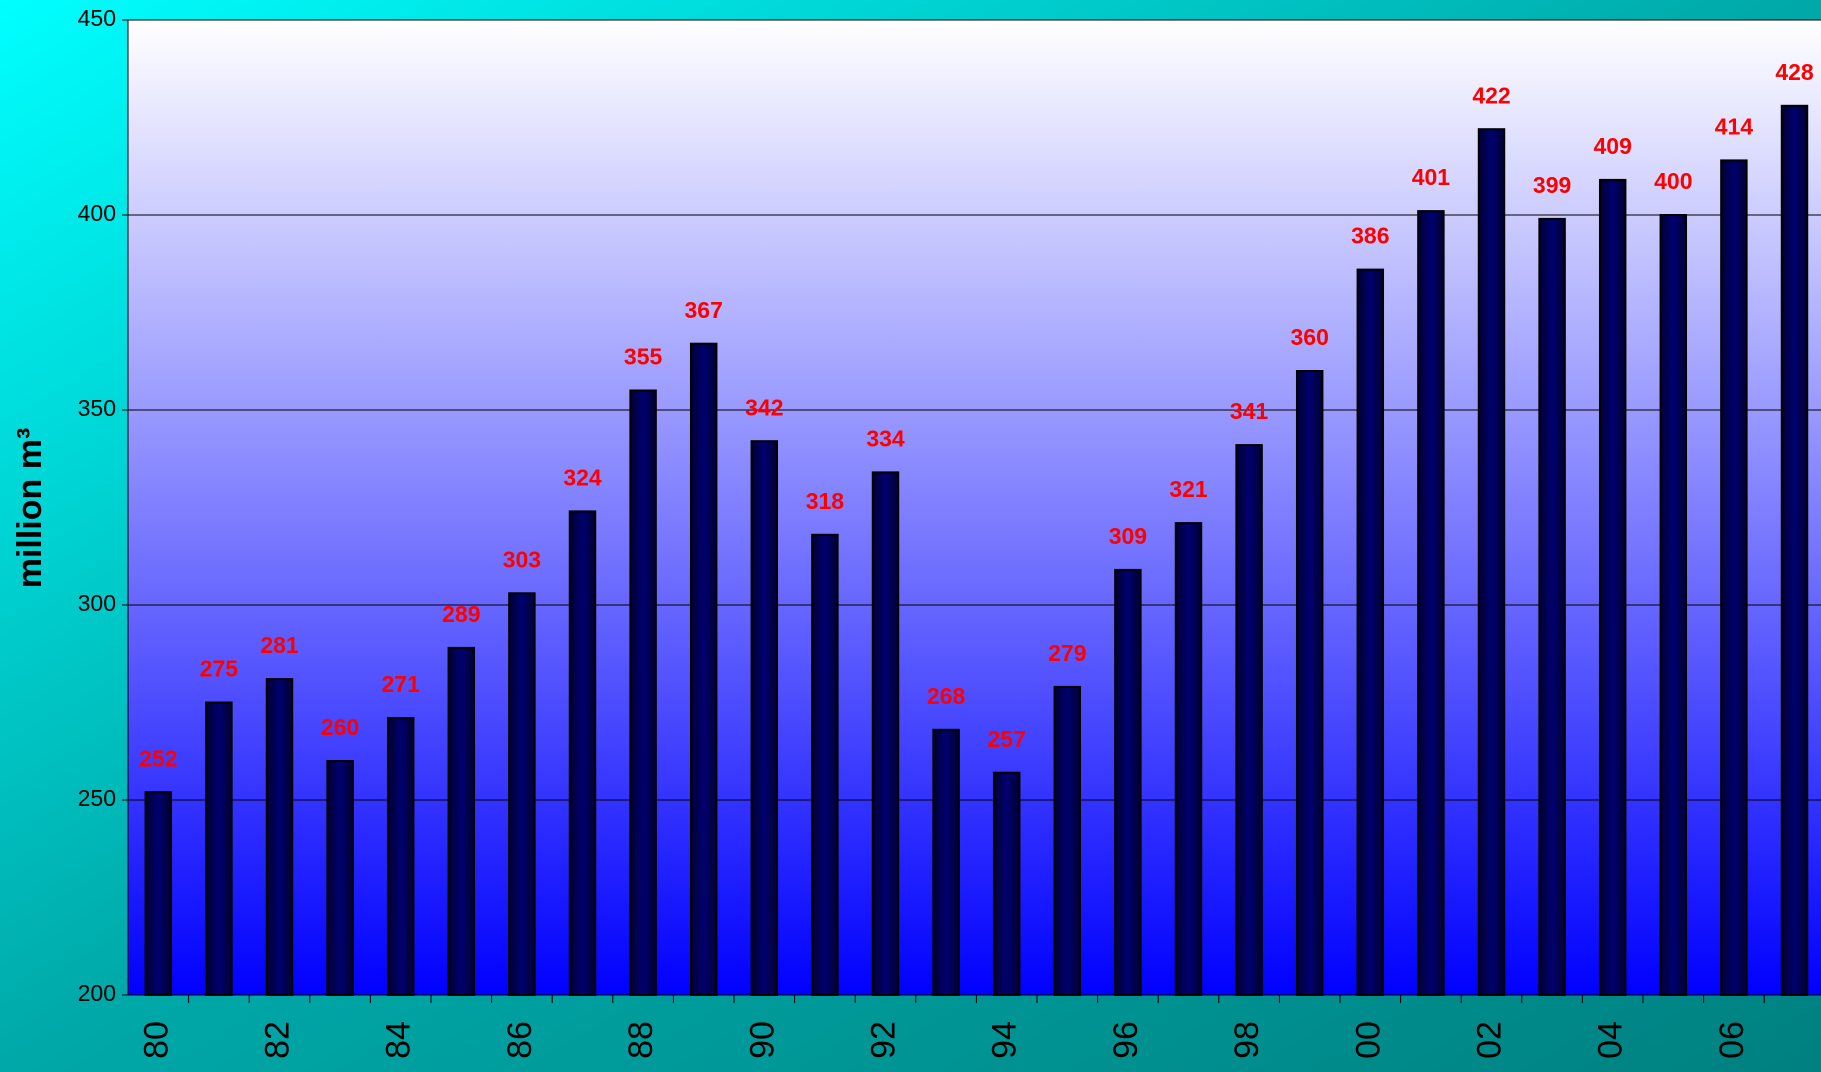 This screenshot has height=1072, width=1821. What do you see at coordinates (1007, 739) in the screenshot?
I see `value-label: 257` at bounding box center [1007, 739].